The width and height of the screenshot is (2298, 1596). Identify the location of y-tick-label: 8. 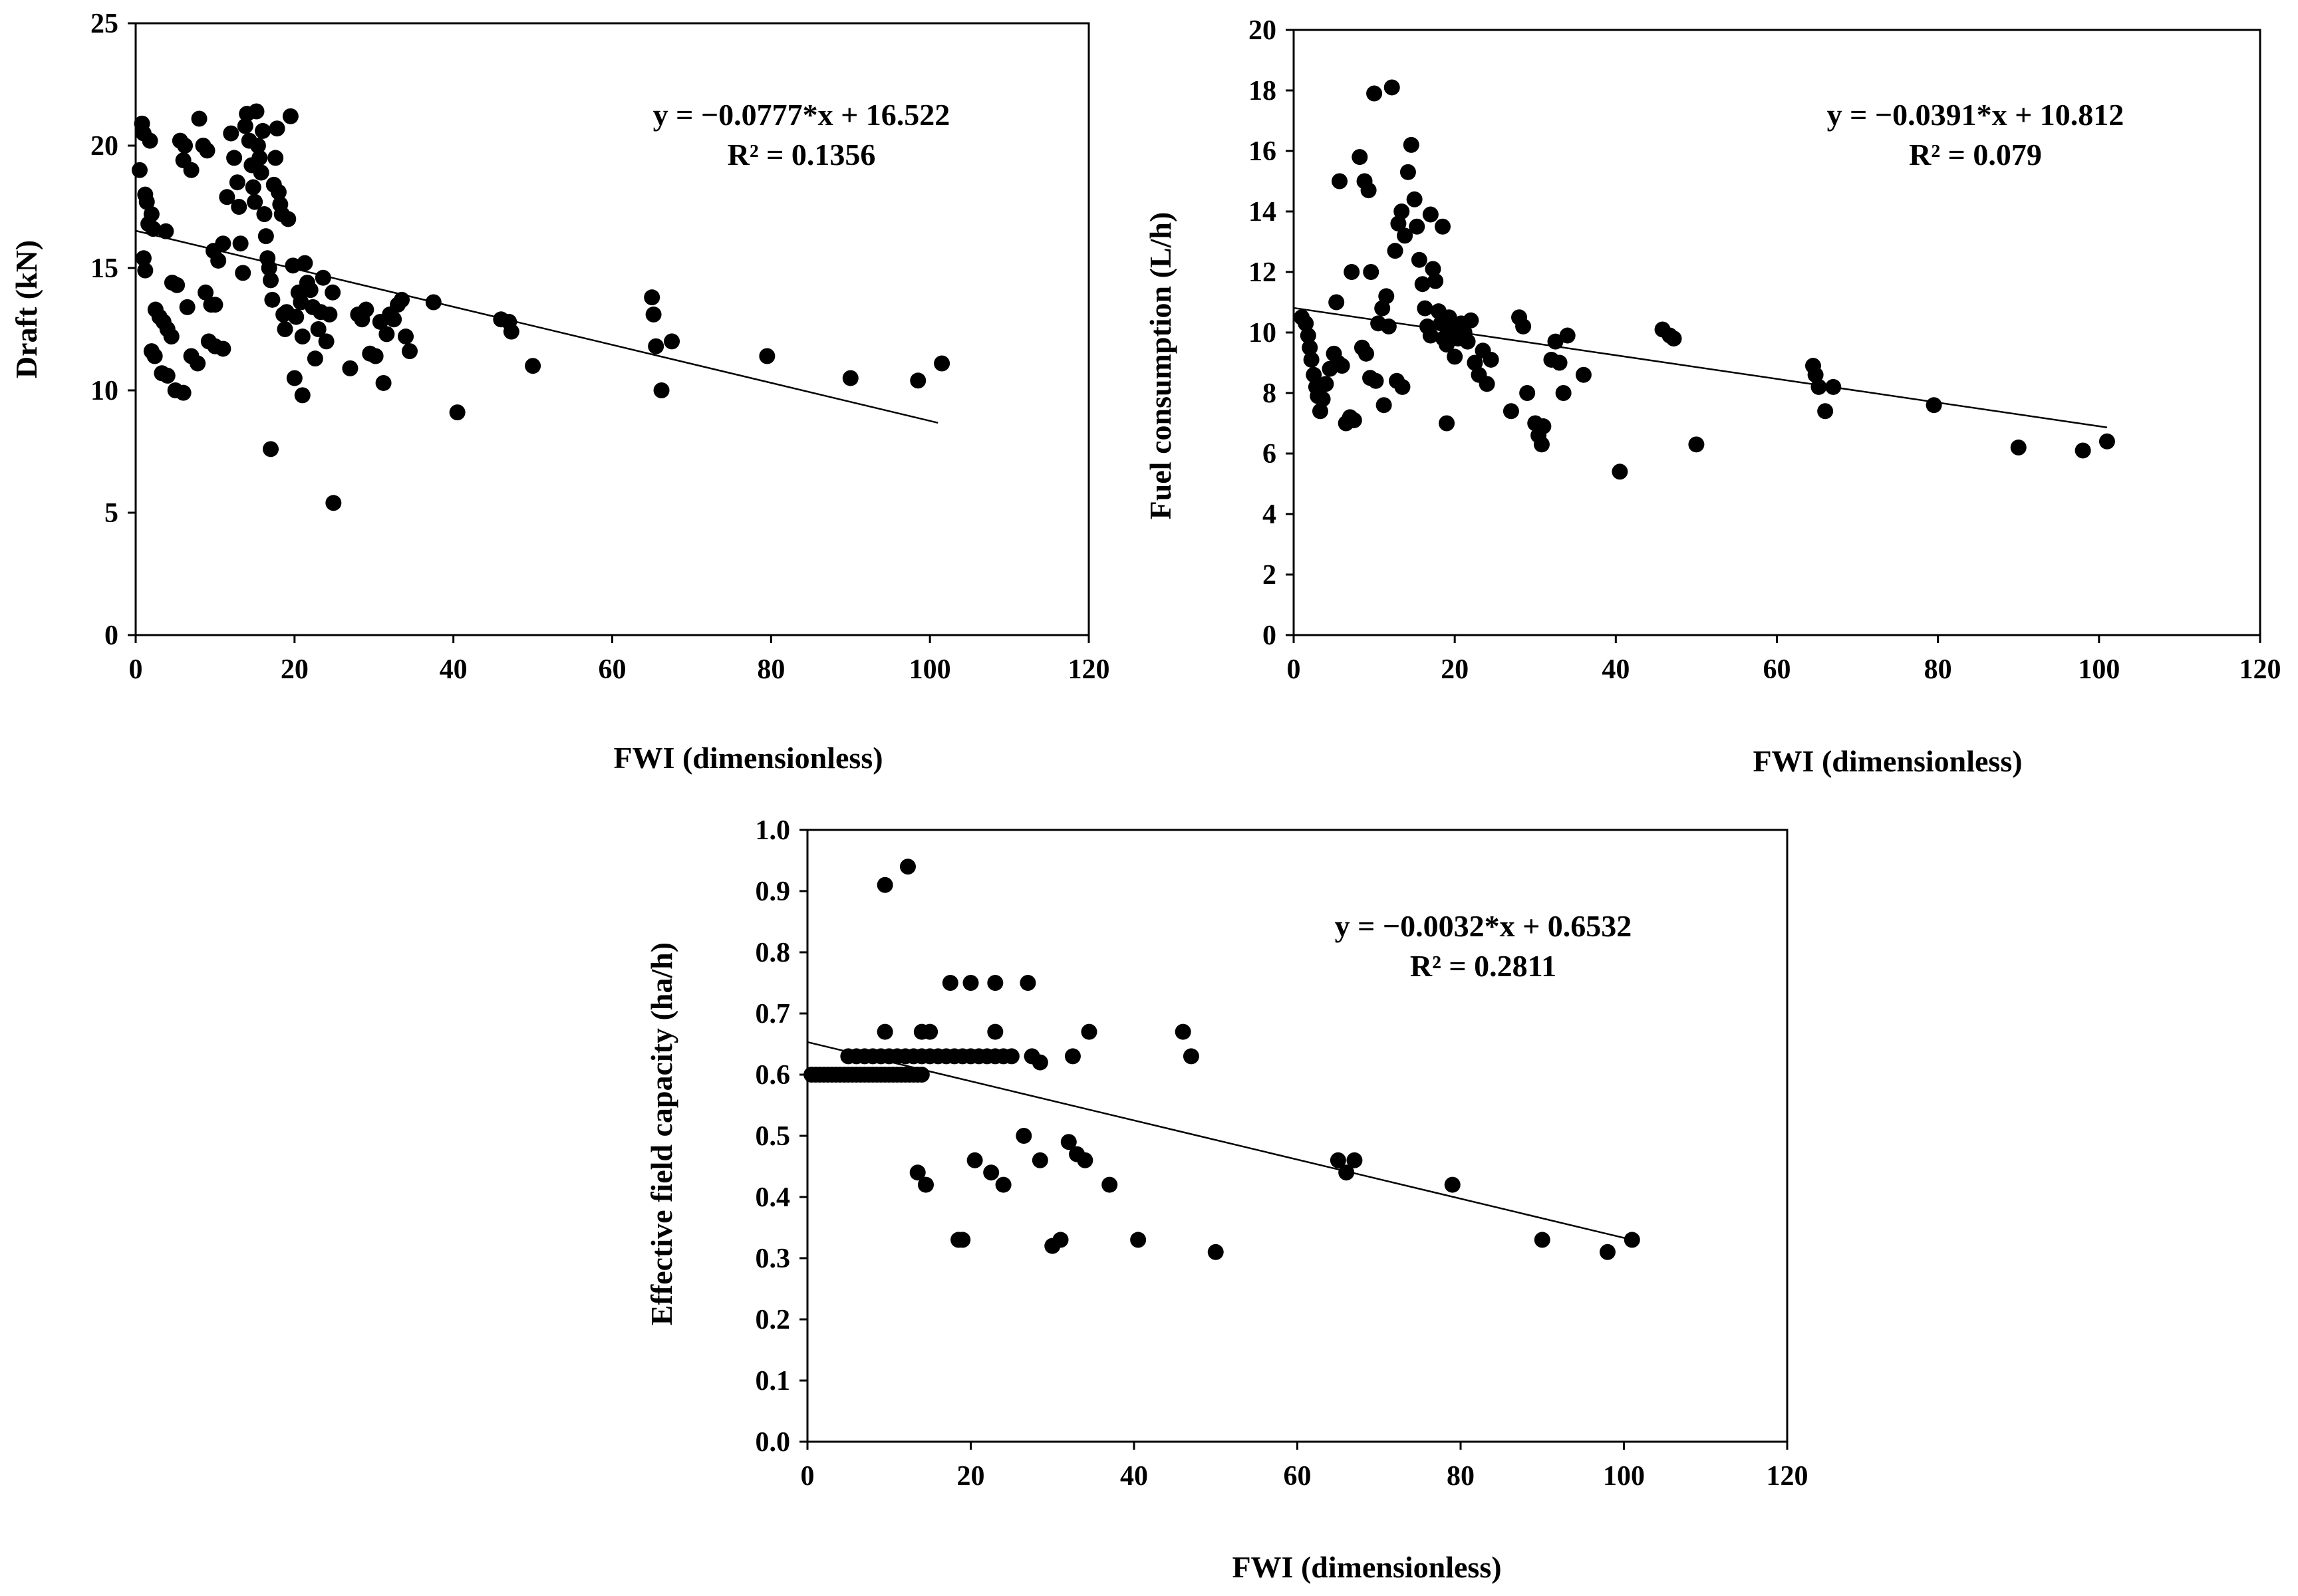
(1269, 393).